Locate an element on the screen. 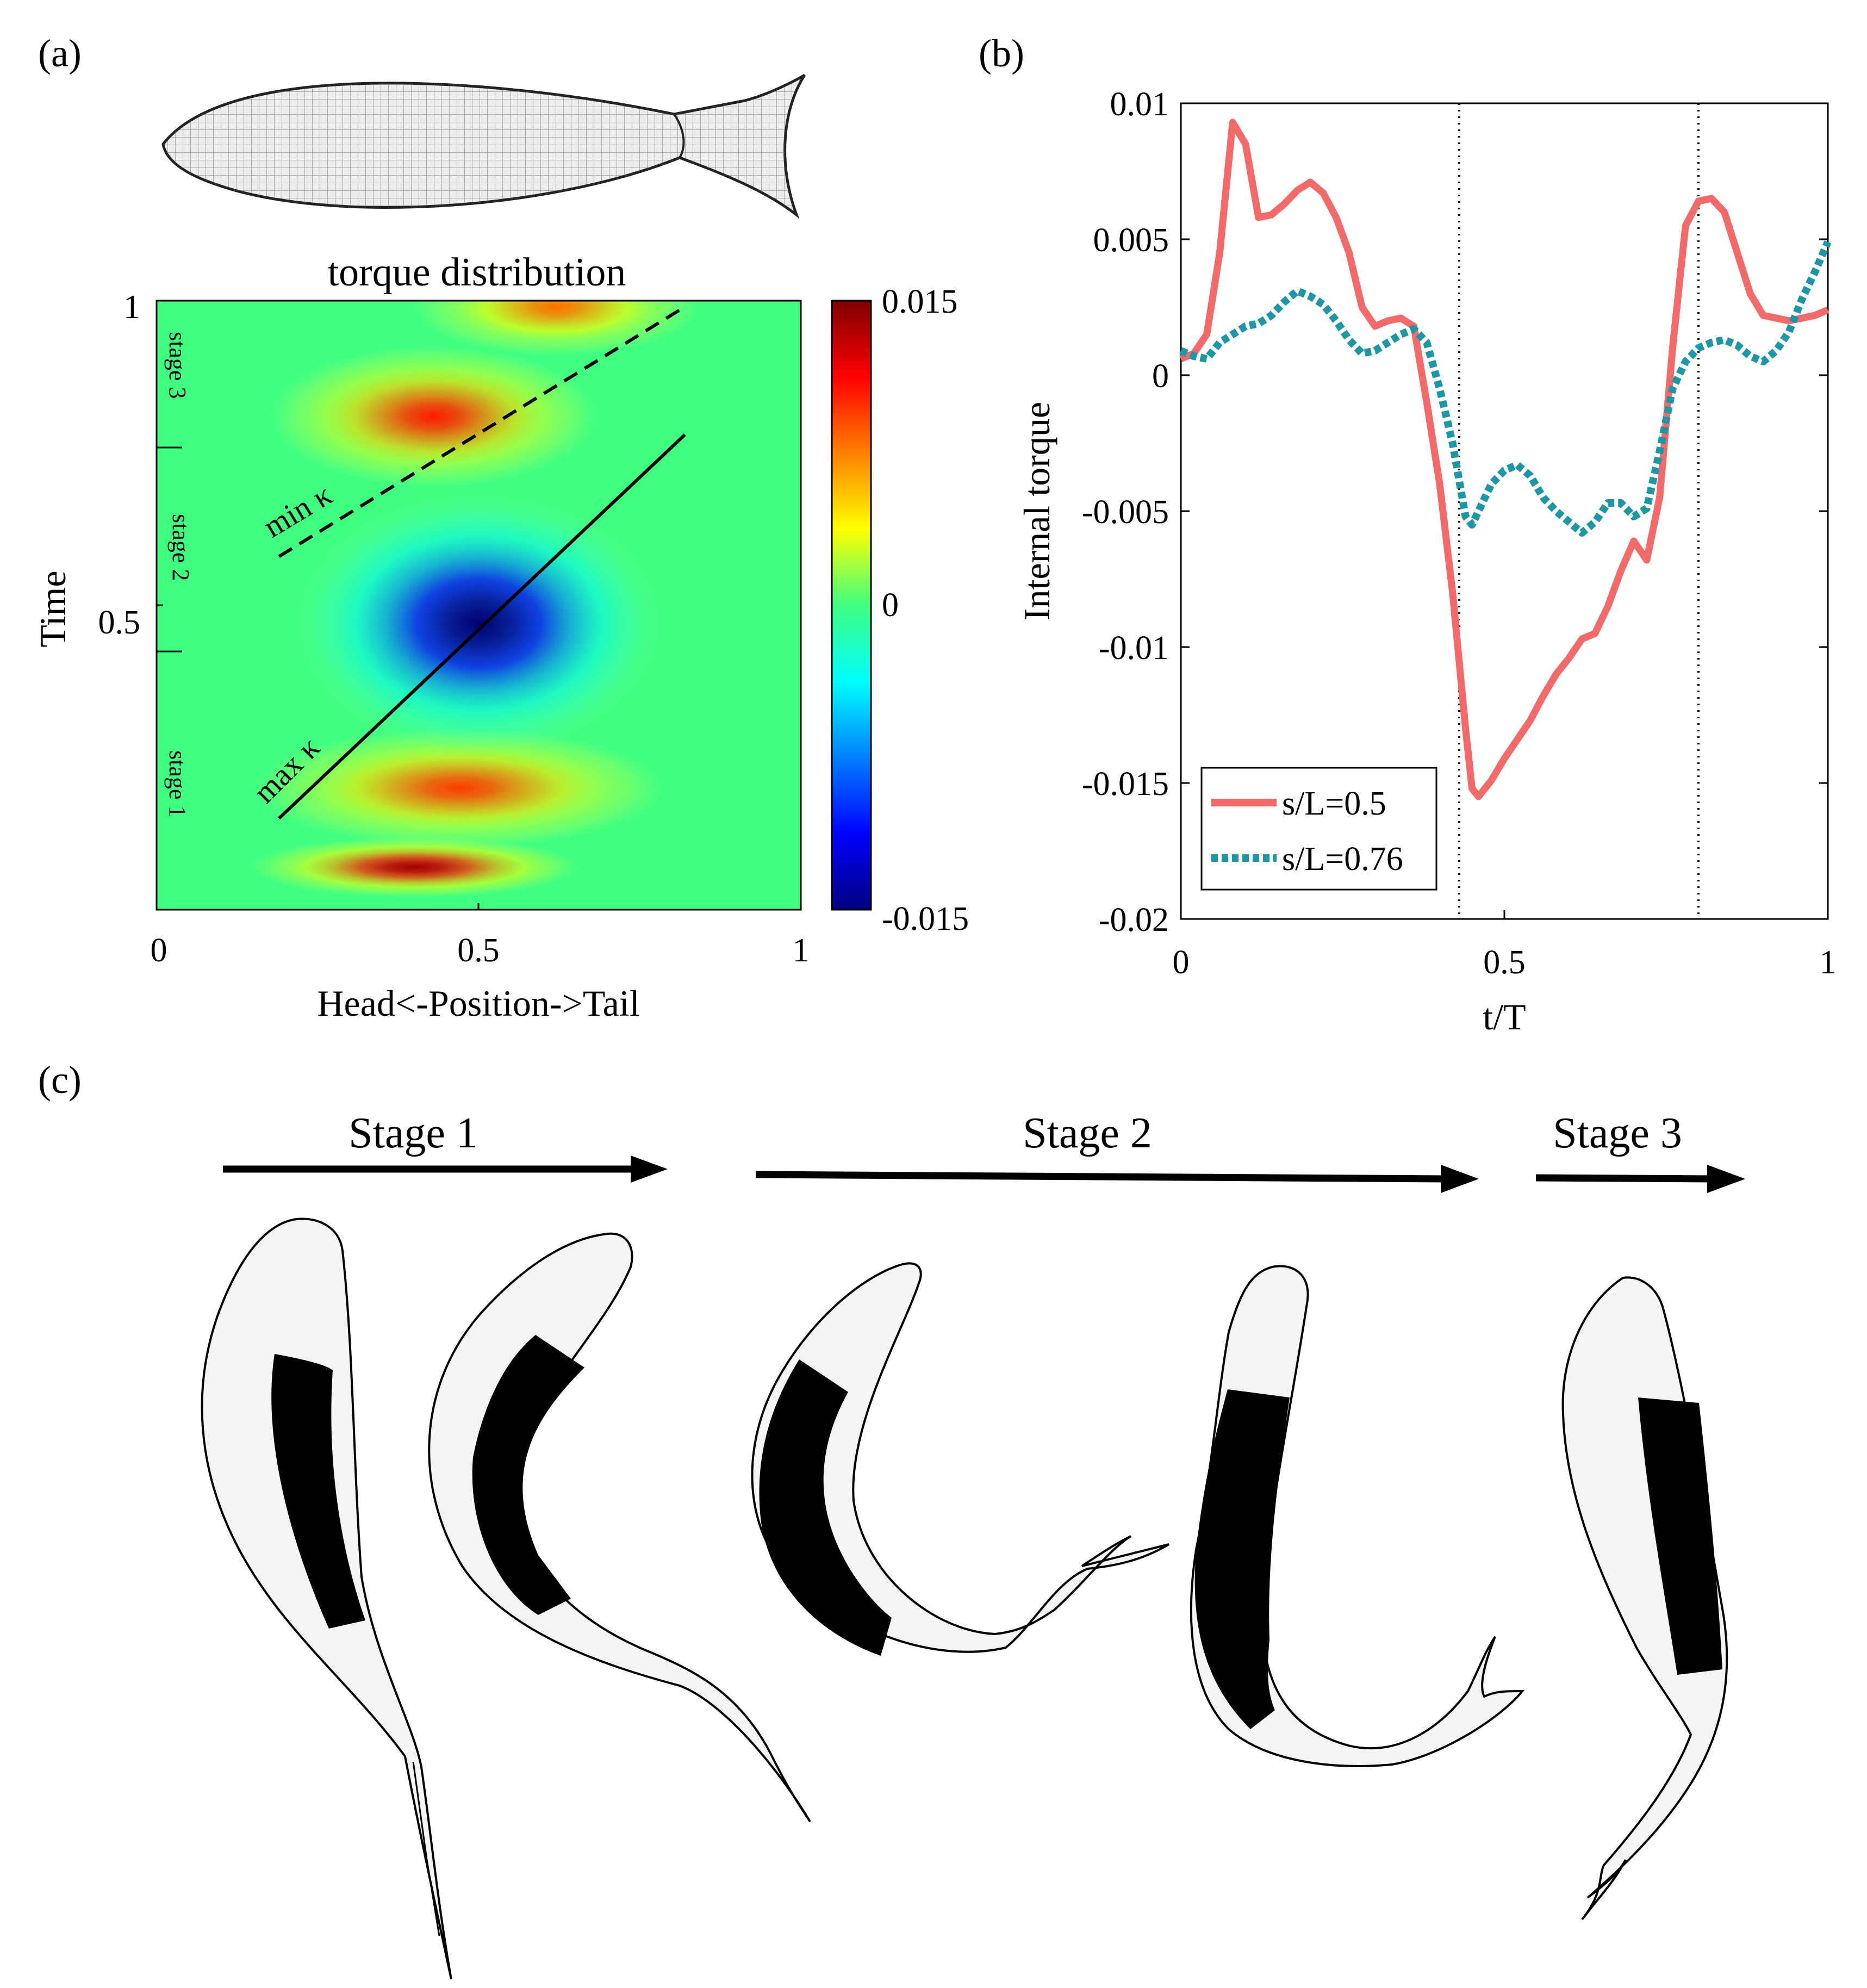 The height and width of the screenshot is (1988, 1867). line-xlabel: t/T is located at coordinates (1504, 1017).